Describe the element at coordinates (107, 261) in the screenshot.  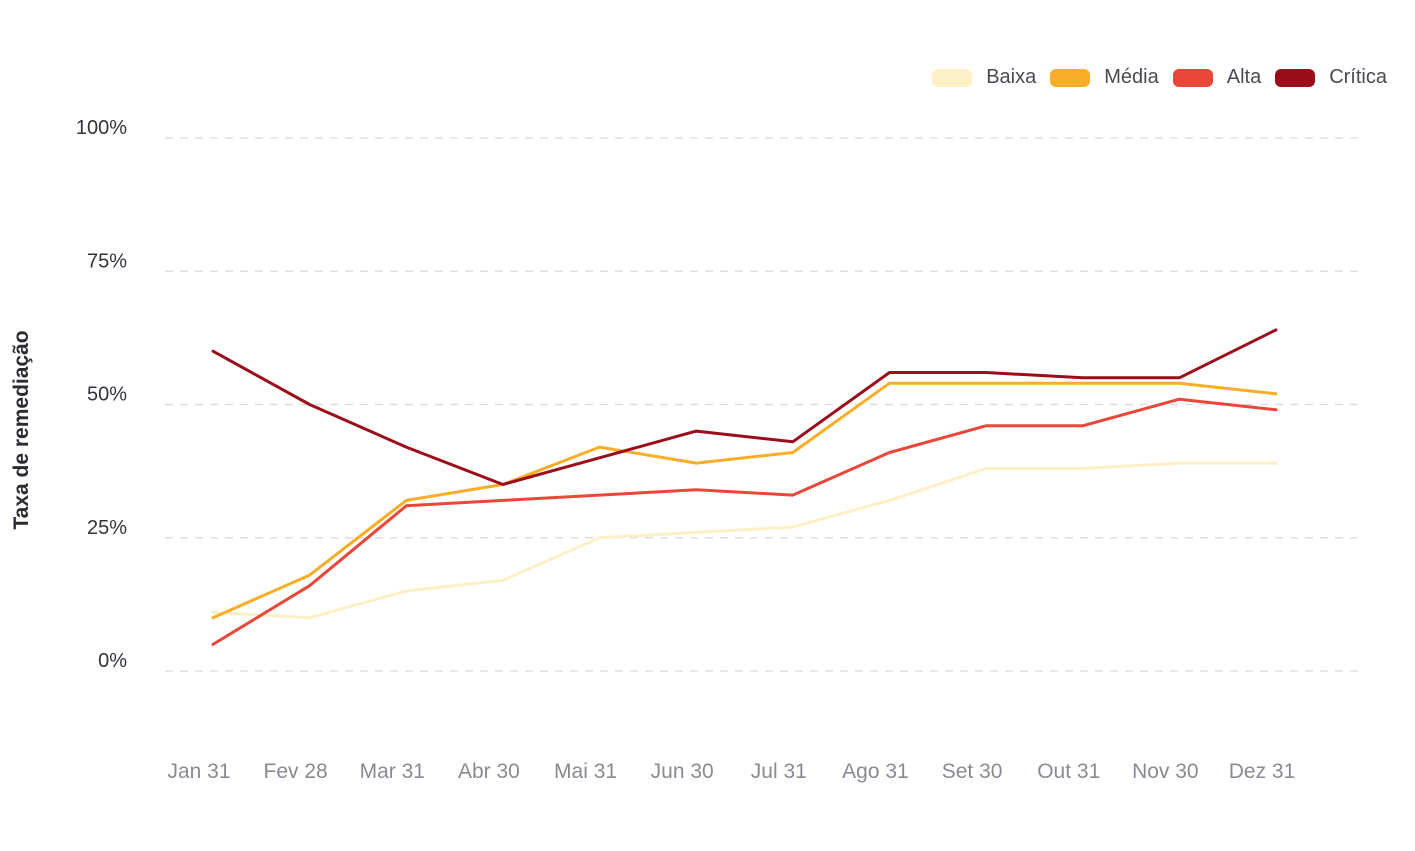
I see `y-tick-label: 75%` at that location.